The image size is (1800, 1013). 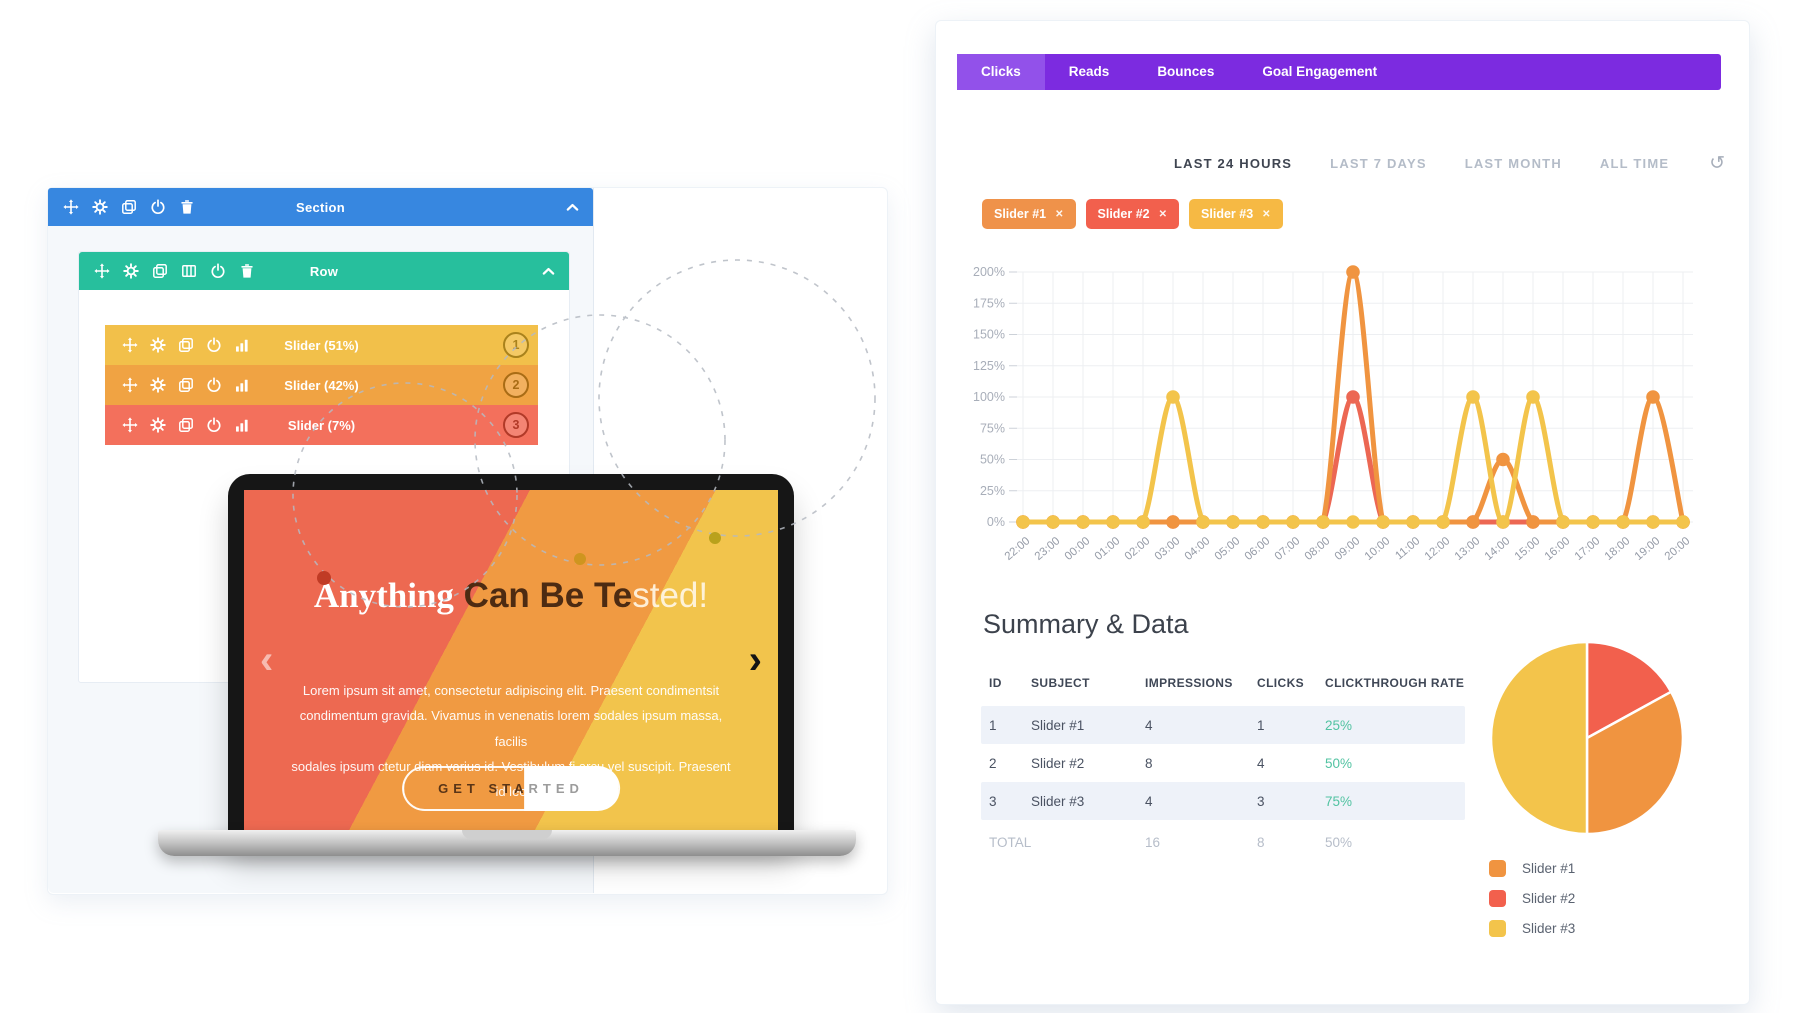 What do you see at coordinates (321, 425) in the screenshot?
I see `slider-module-bar-3: Slider (7%) 3` at bounding box center [321, 425].